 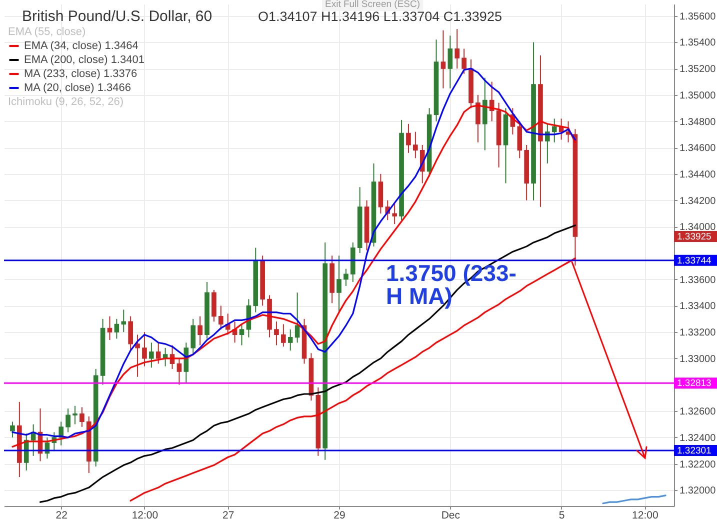 What do you see at coordinates (561, 514) in the screenshot?
I see `x-tick-label: 5` at bounding box center [561, 514].